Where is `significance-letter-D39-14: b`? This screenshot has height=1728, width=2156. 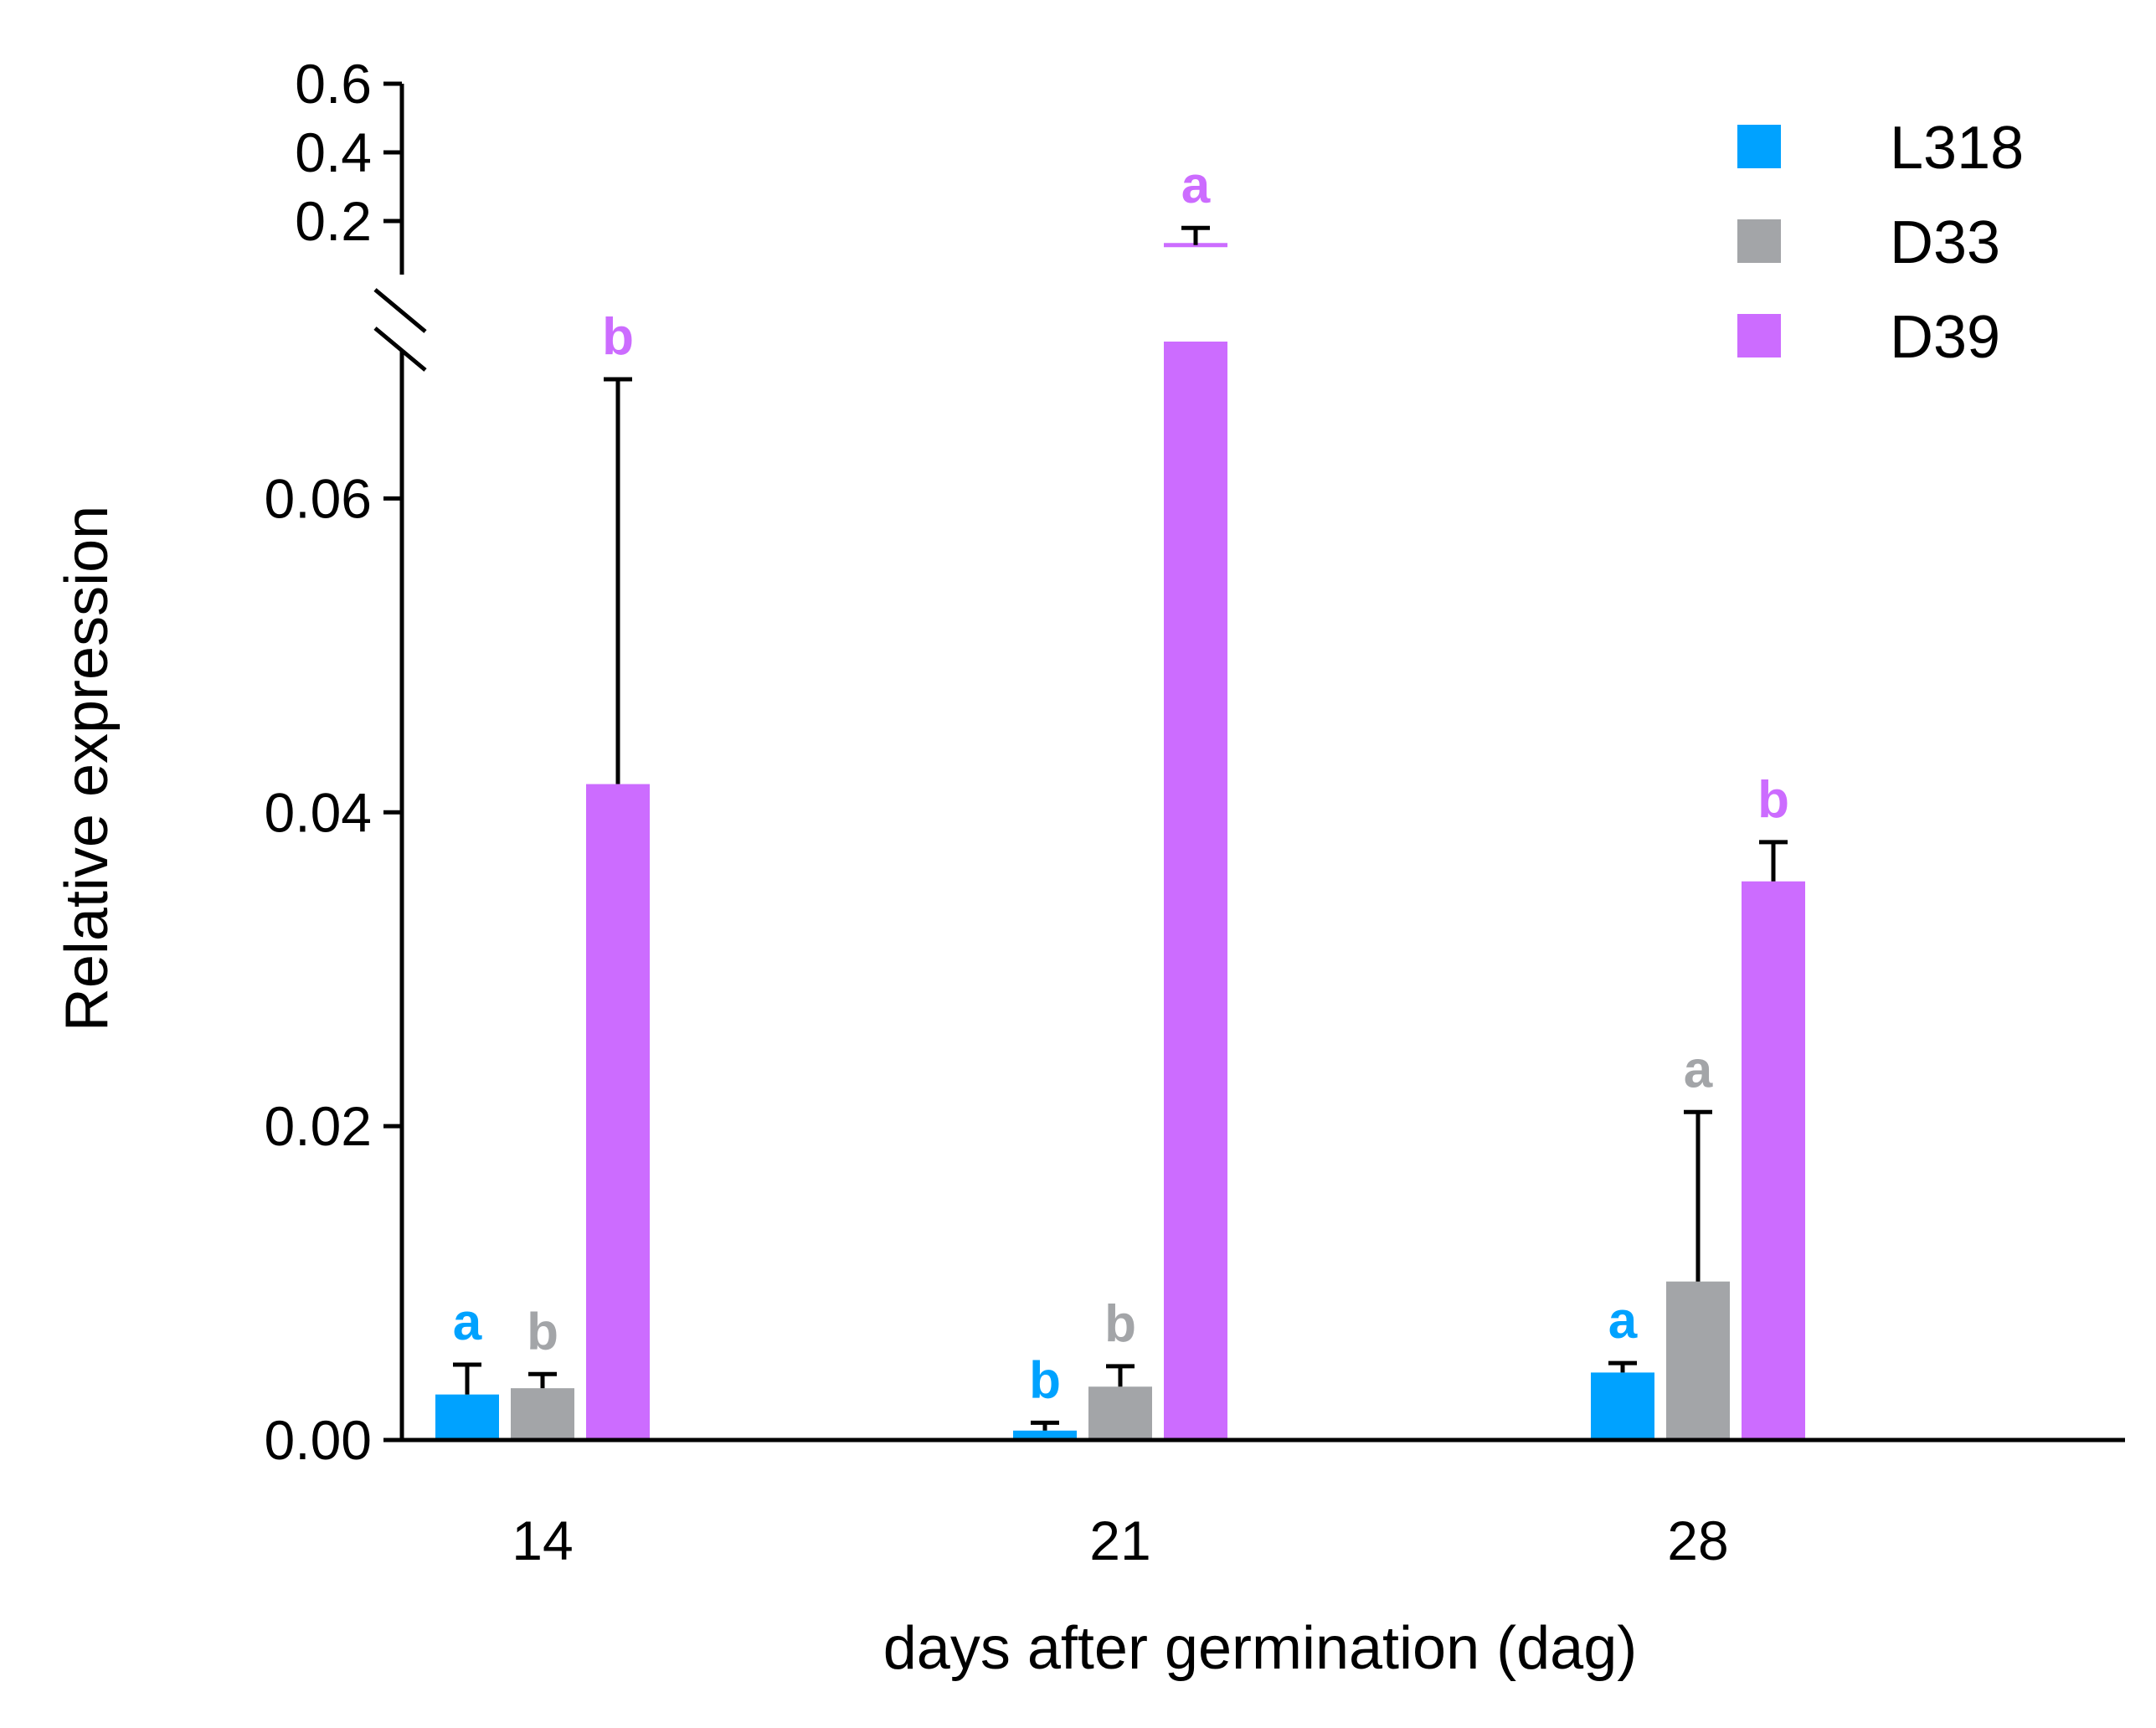 significance-letter-D39-14: b is located at coordinates (618, 337).